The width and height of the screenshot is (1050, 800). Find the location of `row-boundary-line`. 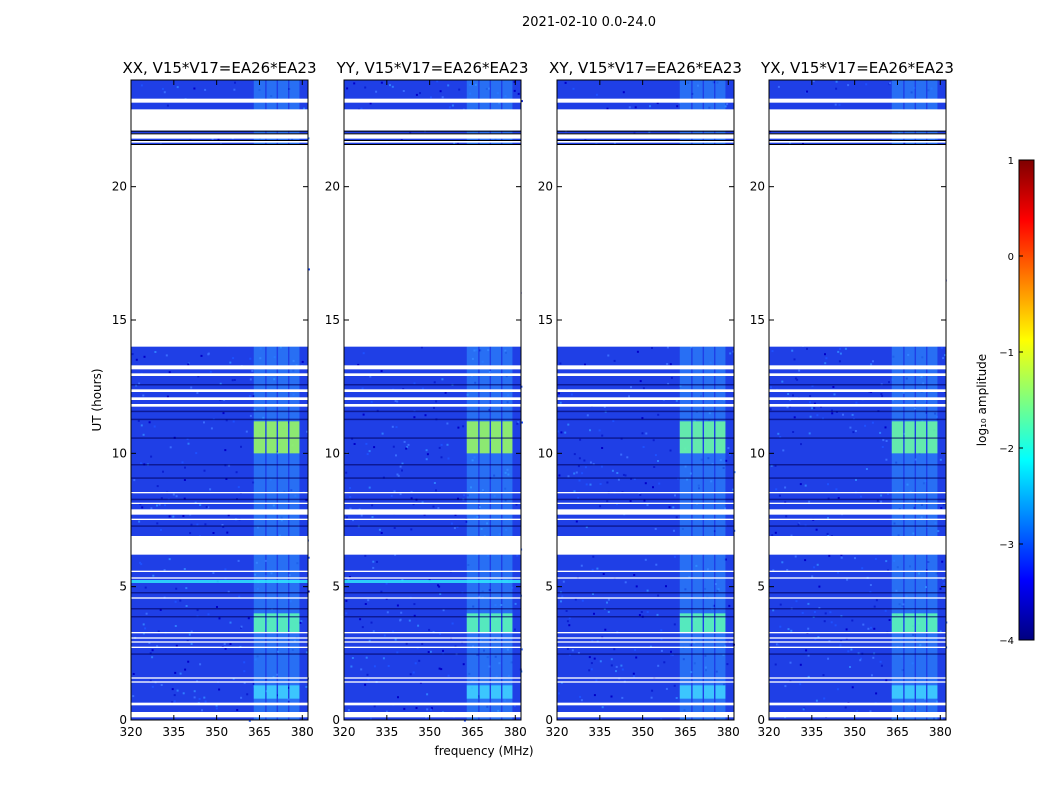

row-boundary-line is located at coordinates (645, 144).